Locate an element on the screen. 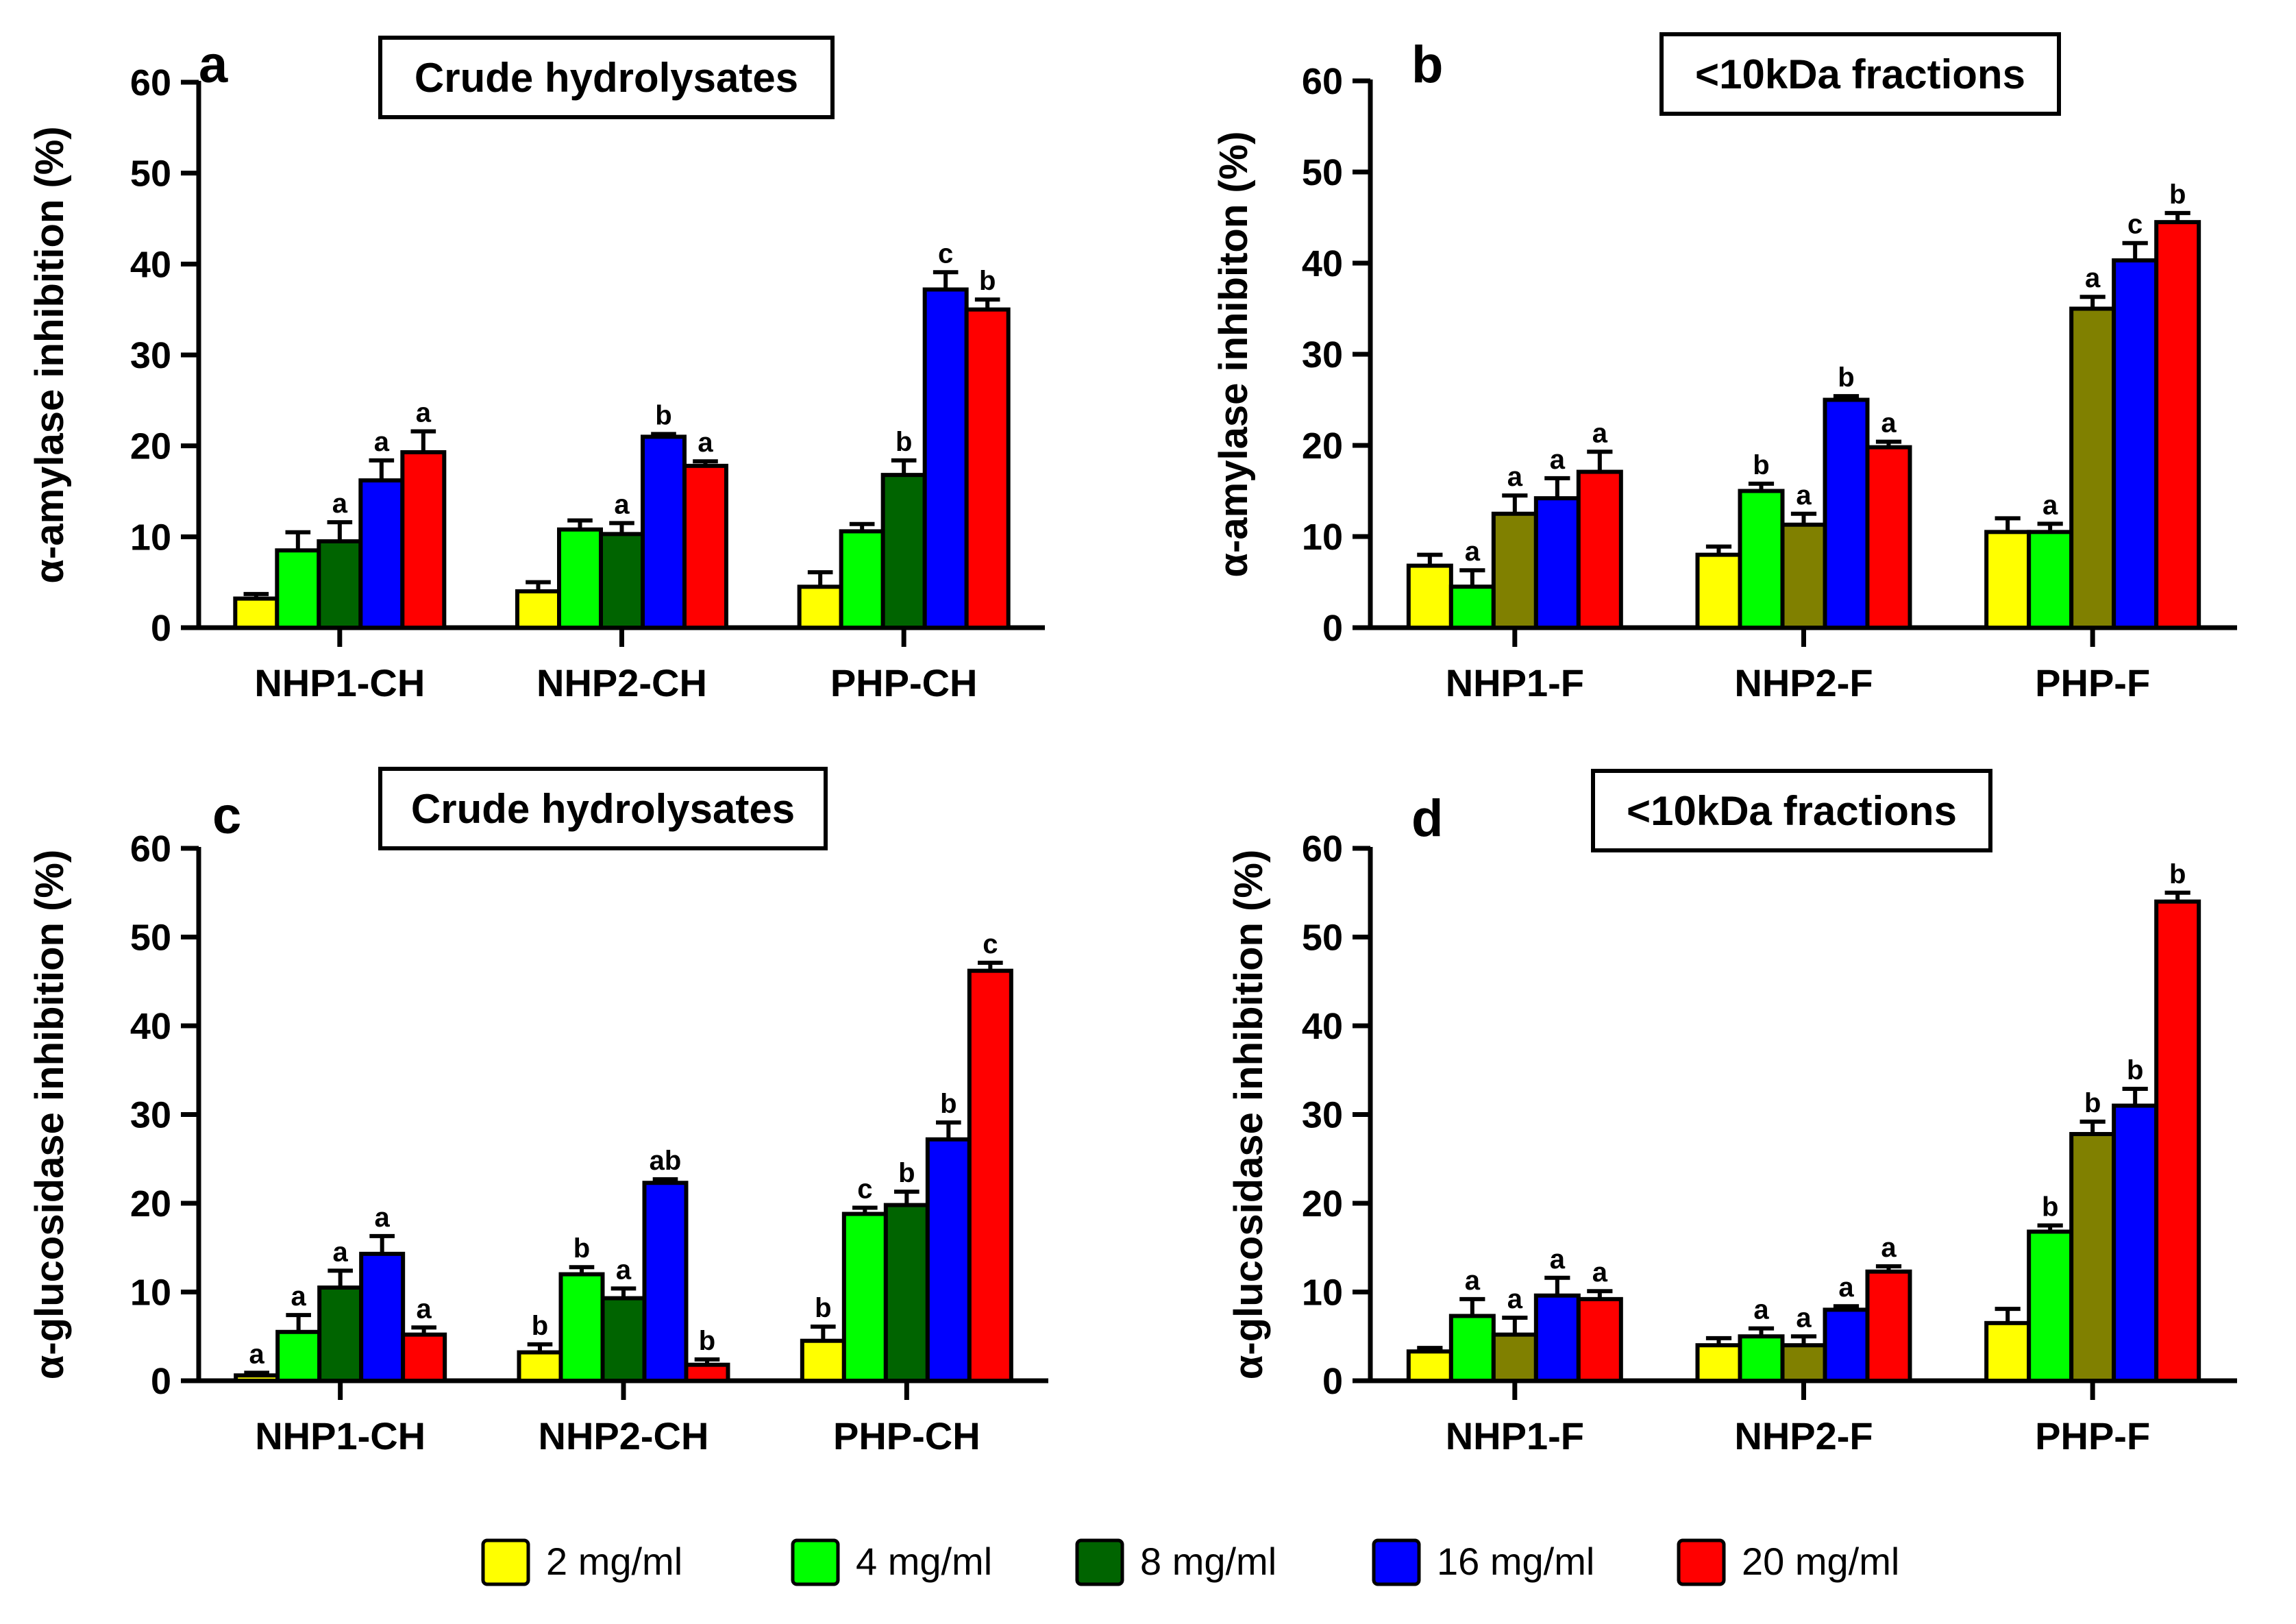 This screenshot has width=2296, height=1624. bar-nhp2-f-8-mg-ml is located at coordinates (1803, 1363).